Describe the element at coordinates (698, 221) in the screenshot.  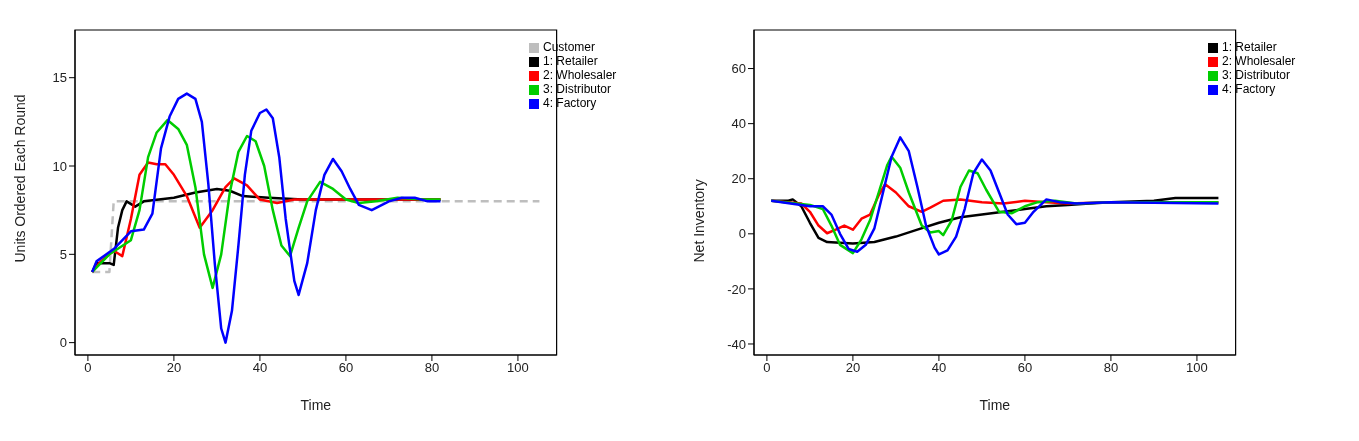
I see `y-axis-title: Net Inventory` at that location.